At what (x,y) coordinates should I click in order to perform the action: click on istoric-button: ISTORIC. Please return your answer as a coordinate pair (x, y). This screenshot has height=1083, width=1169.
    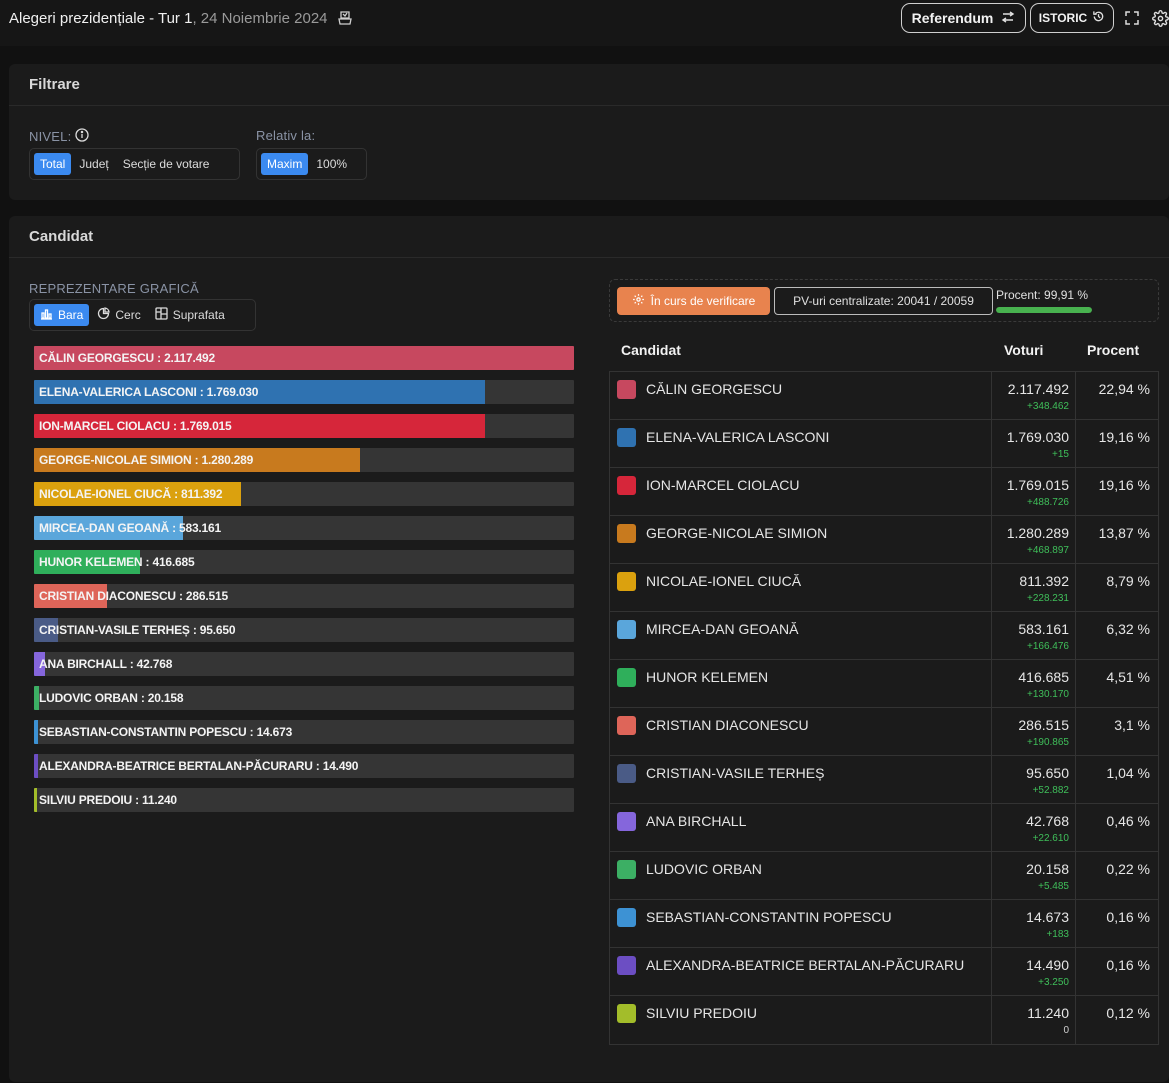
    Looking at the image, I should click on (1072, 18).